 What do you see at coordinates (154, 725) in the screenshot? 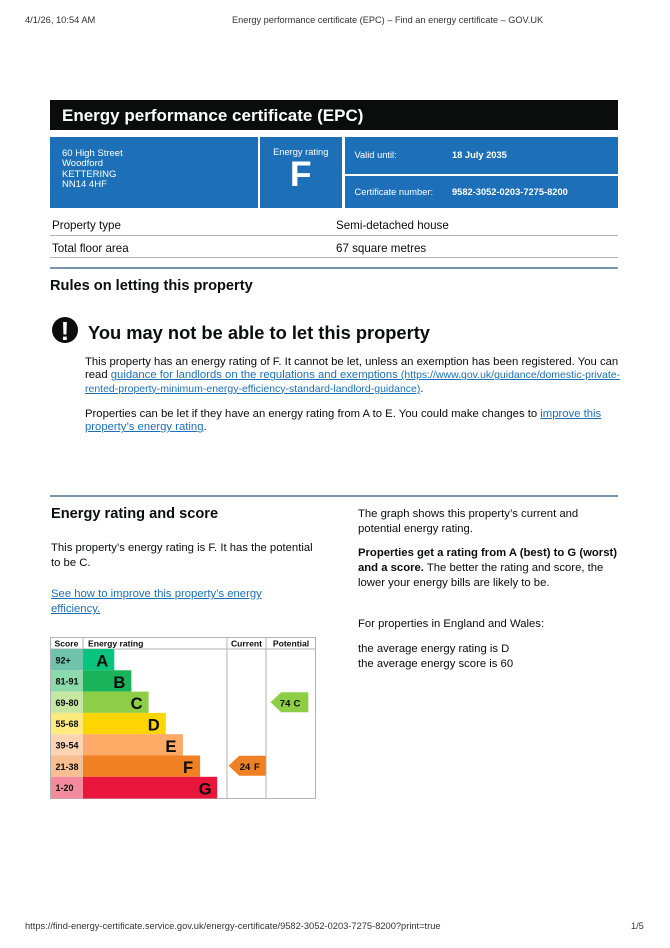
I see `svg-text: D` at bounding box center [154, 725].